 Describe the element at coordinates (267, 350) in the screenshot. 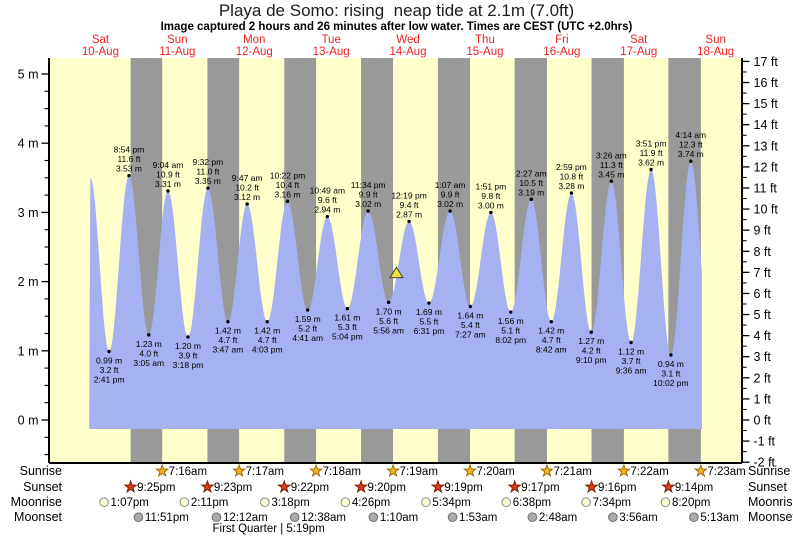

I see `low-tide-annotation: 4:03 pm` at that location.